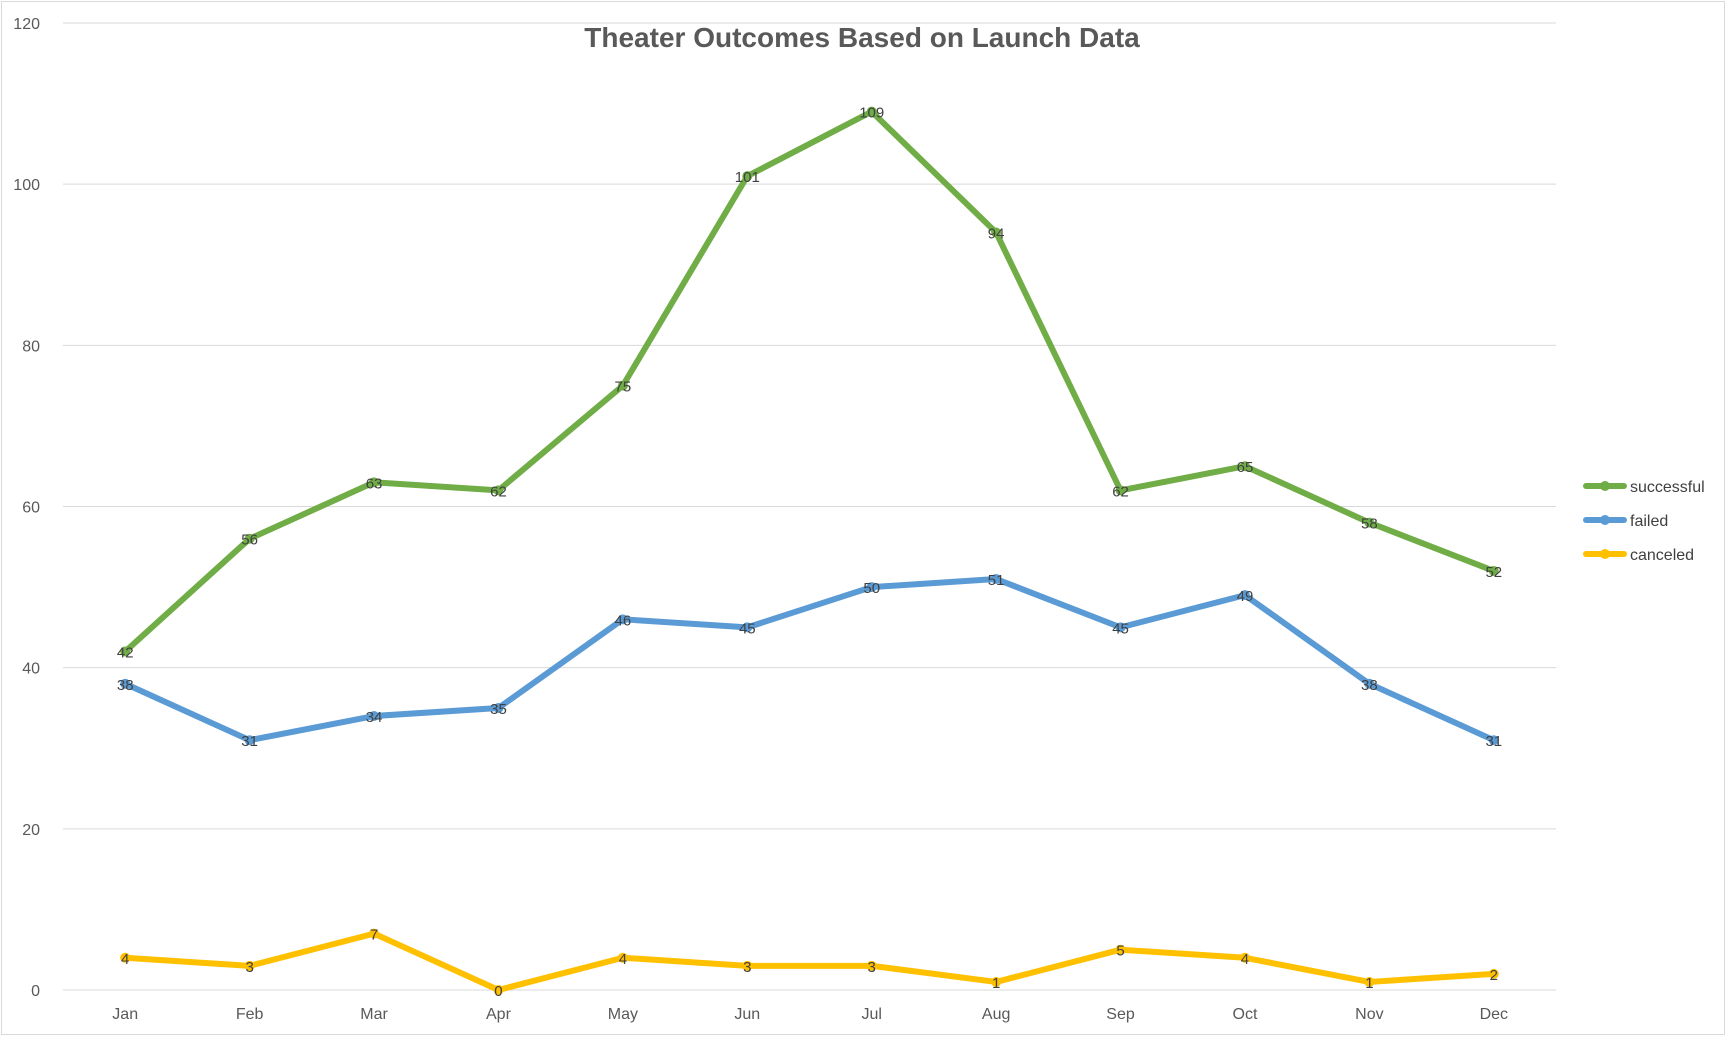 This screenshot has width=1728, height=1038. What do you see at coordinates (249, 540) in the screenshot?
I see `data-label-successful: 56` at bounding box center [249, 540].